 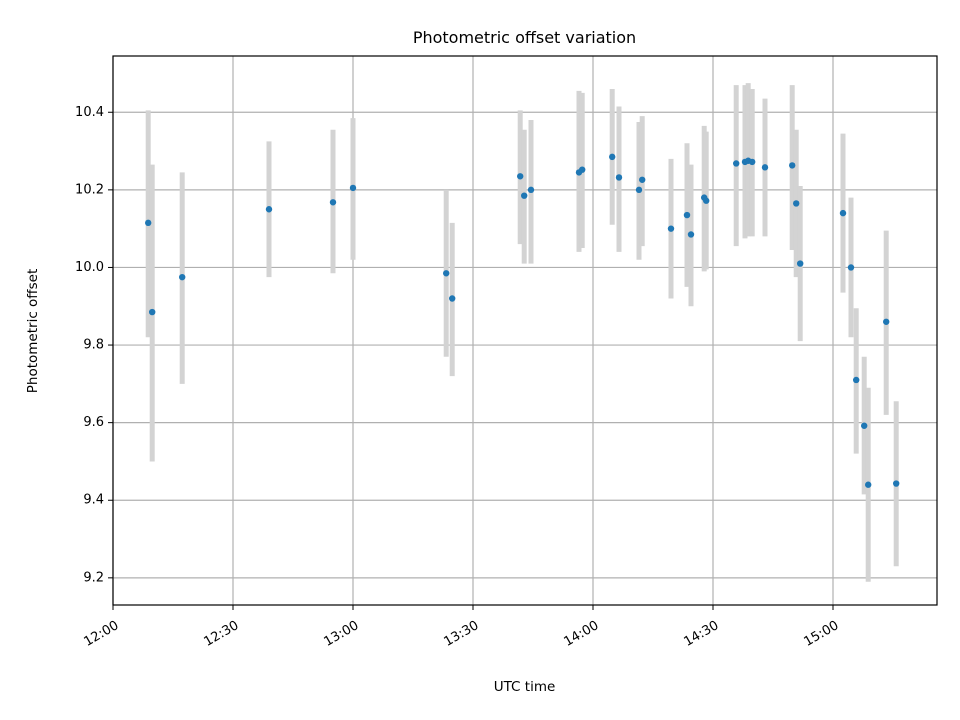 What do you see at coordinates (93, 577) in the screenshot?
I see `y-tick-label: 9.2` at bounding box center [93, 577].